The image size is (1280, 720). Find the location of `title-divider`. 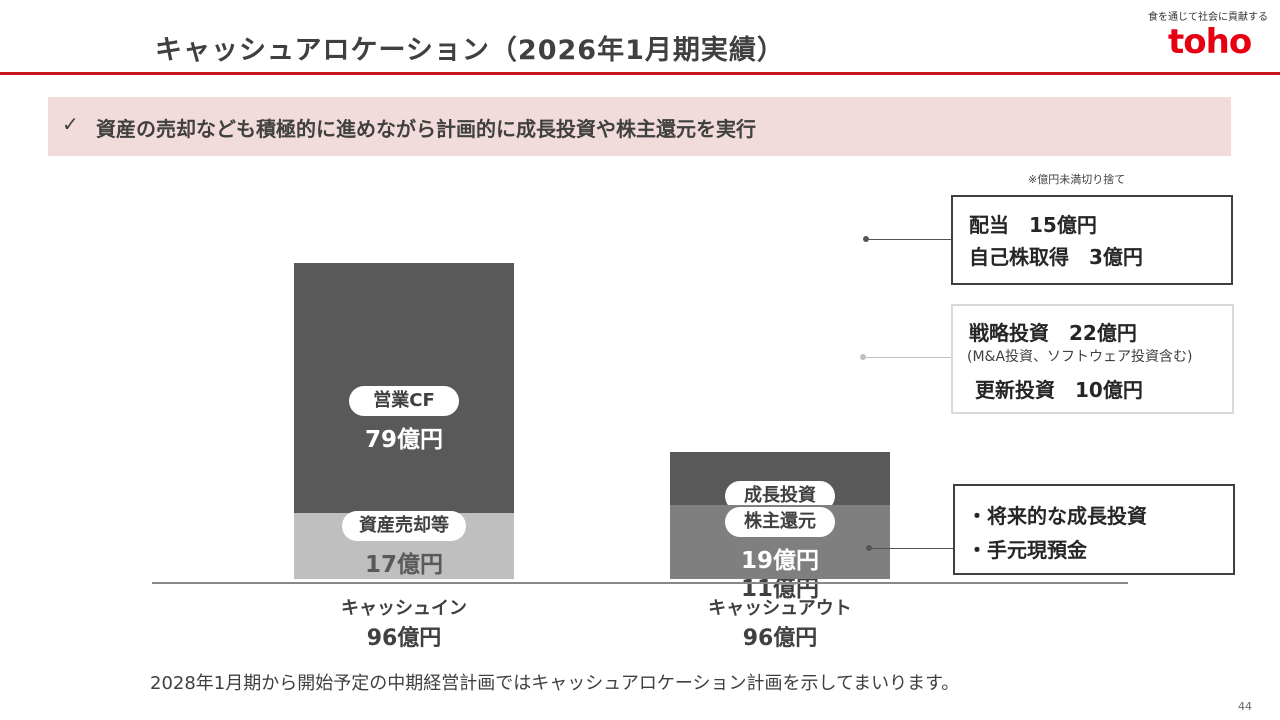

title-divider is located at coordinates (640, 73).